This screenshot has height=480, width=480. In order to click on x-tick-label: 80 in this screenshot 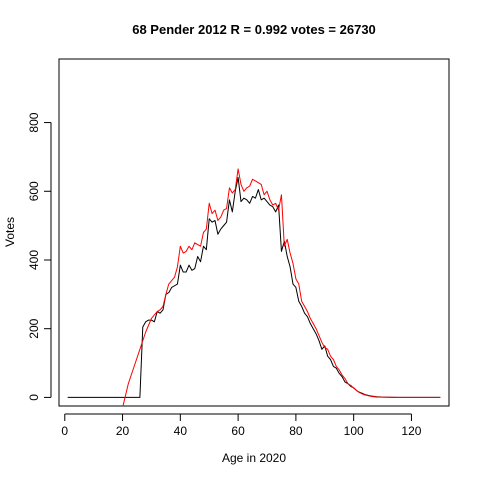, I will do `click(296, 431)`.